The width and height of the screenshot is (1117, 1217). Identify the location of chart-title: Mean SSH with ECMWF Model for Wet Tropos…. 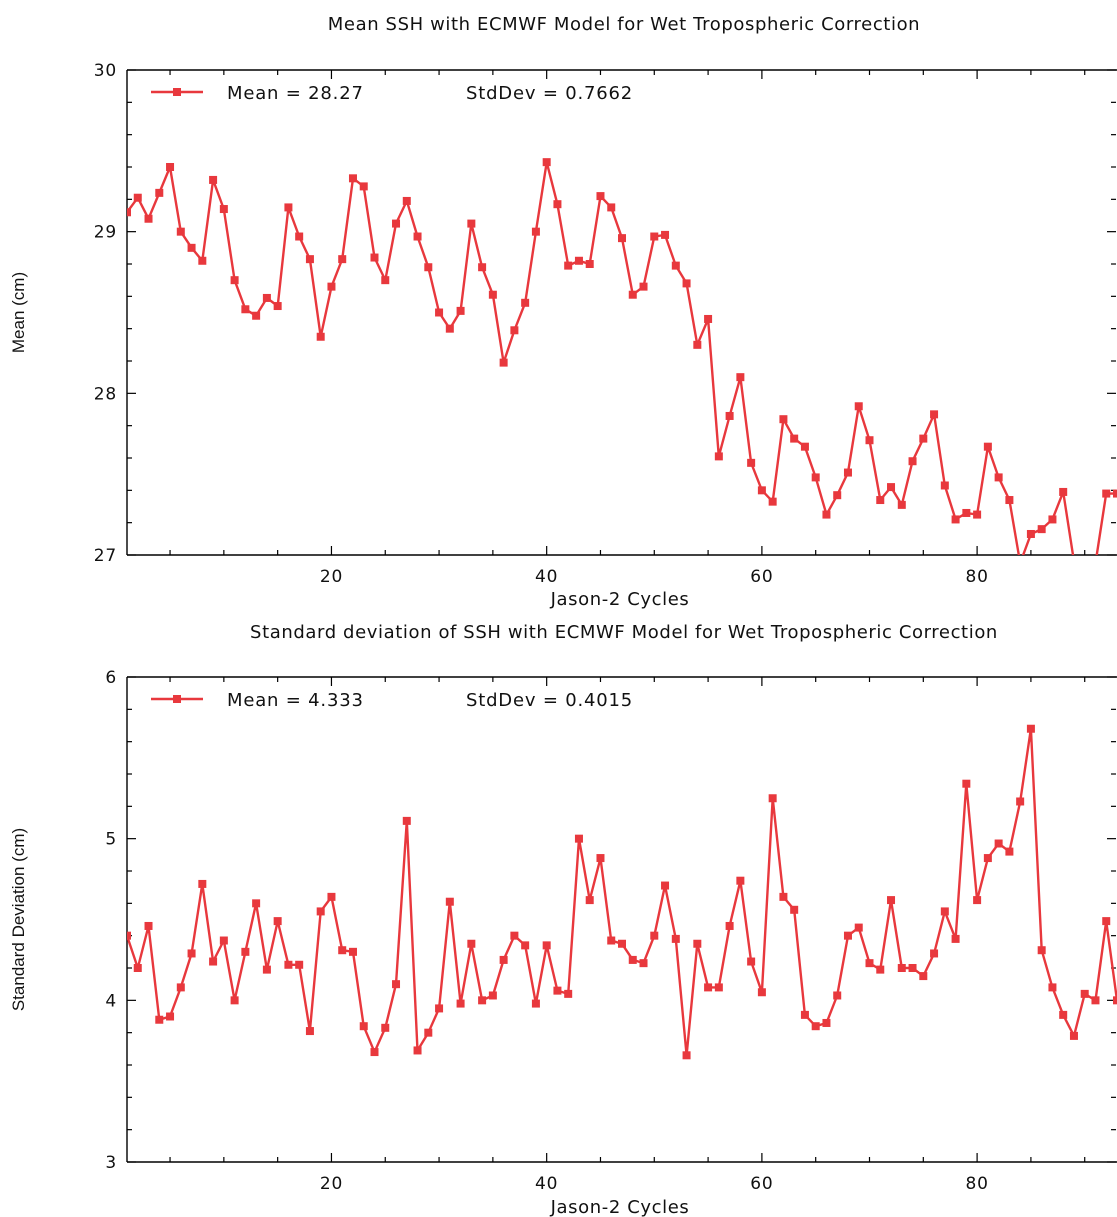
(624, 24).